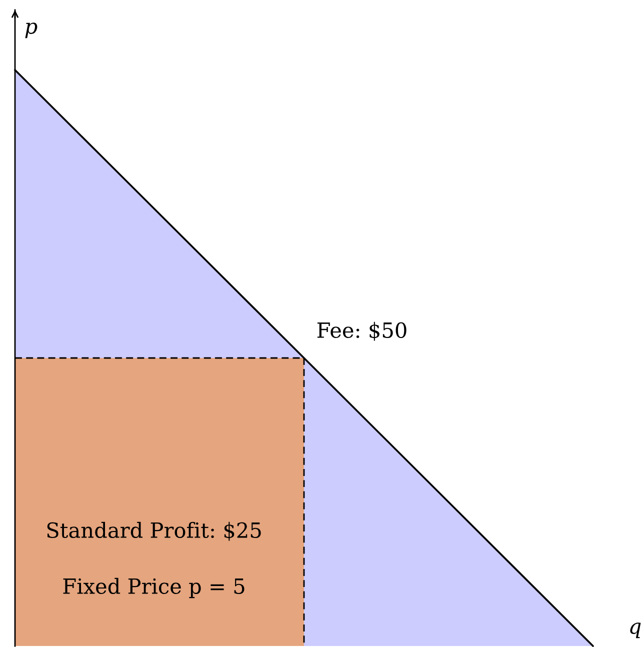 Image resolution: width=643 pixels, height=647 pixels. I want to click on annotation: Fixed Price p = 5, so click(153, 588).